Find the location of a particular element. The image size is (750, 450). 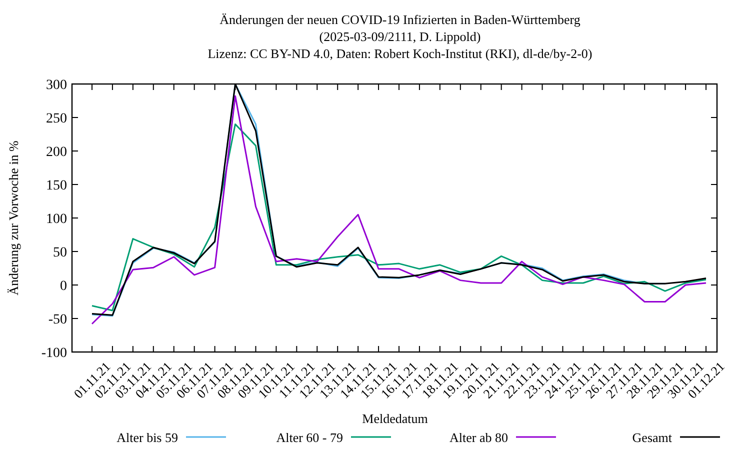

y-tick-label: 150 is located at coordinates (56, 186).